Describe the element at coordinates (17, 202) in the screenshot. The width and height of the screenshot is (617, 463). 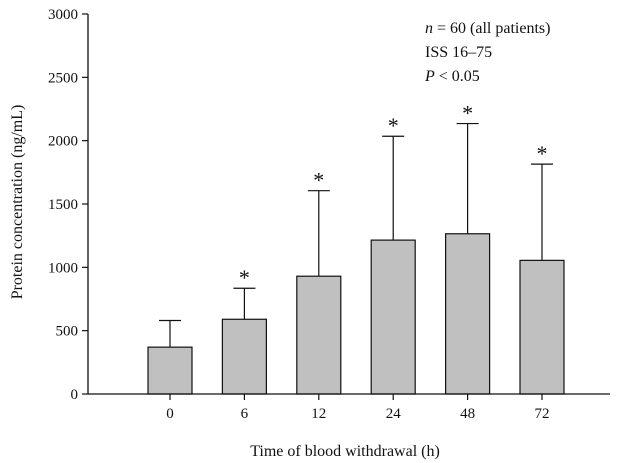
I see `y-axis-title: Protein concentration (ng/mL)` at that location.